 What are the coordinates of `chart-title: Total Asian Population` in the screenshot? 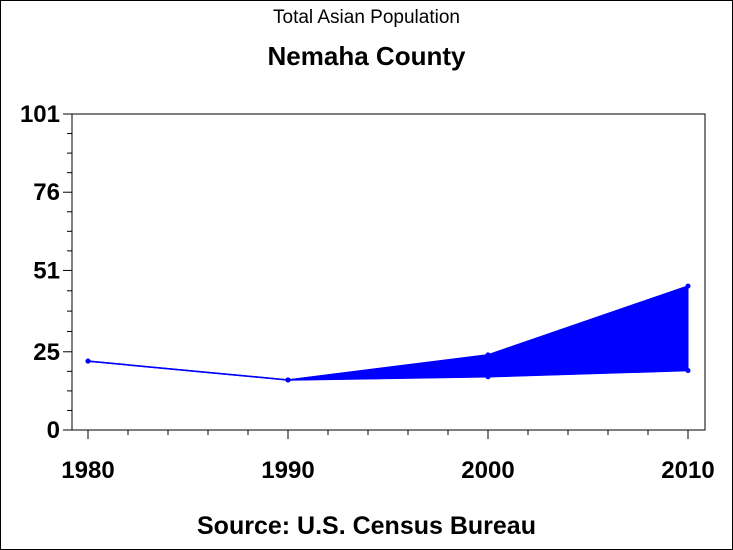 It's located at (366, 17).